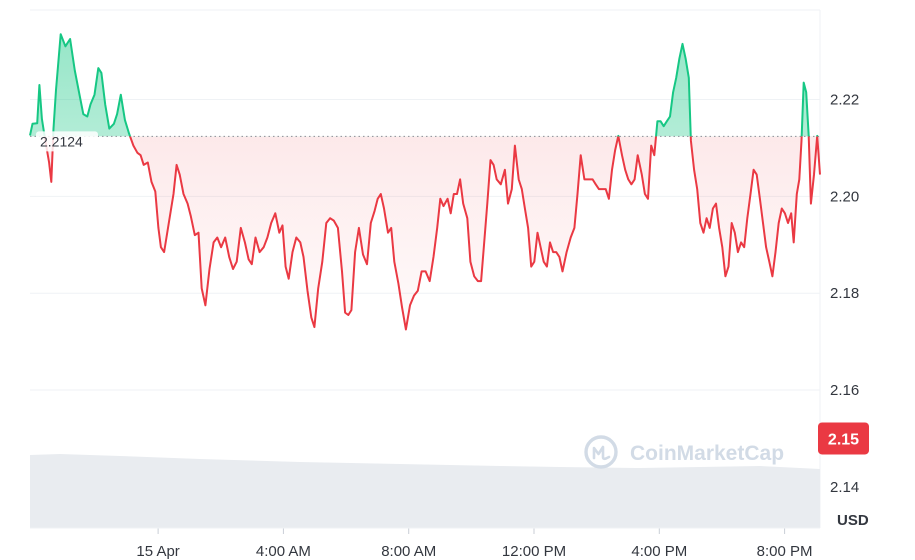 The image size is (915, 560). What do you see at coordinates (707, 453) in the screenshot?
I see `watermark-text: CoinMarketCap` at bounding box center [707, 453].